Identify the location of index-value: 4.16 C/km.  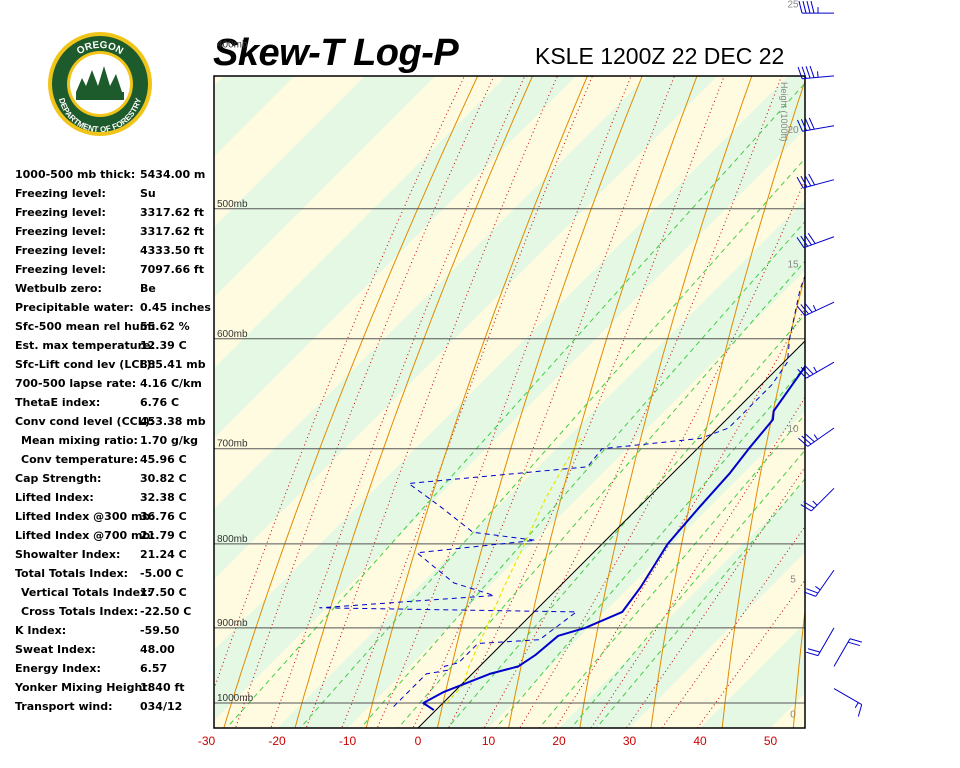
(171, 383).